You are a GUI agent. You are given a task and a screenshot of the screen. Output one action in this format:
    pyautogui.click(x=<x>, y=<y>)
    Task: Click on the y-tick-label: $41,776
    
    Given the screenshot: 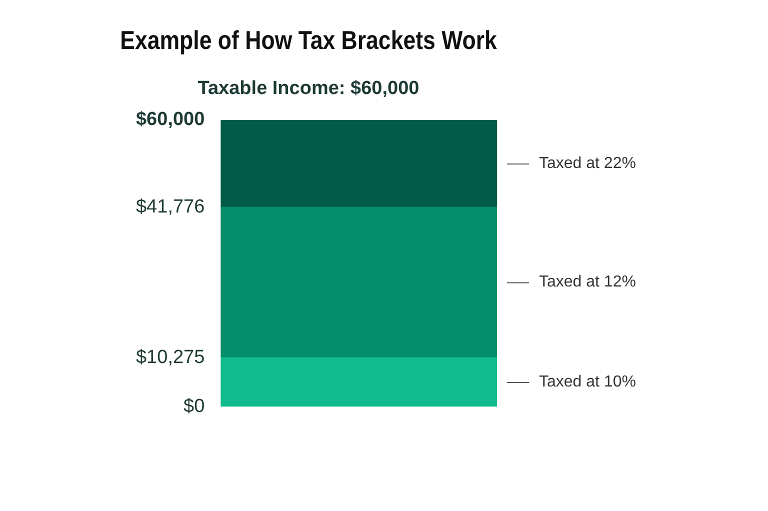 What is the action you would take?
    pyautogui.click(x=170, y=207)
    